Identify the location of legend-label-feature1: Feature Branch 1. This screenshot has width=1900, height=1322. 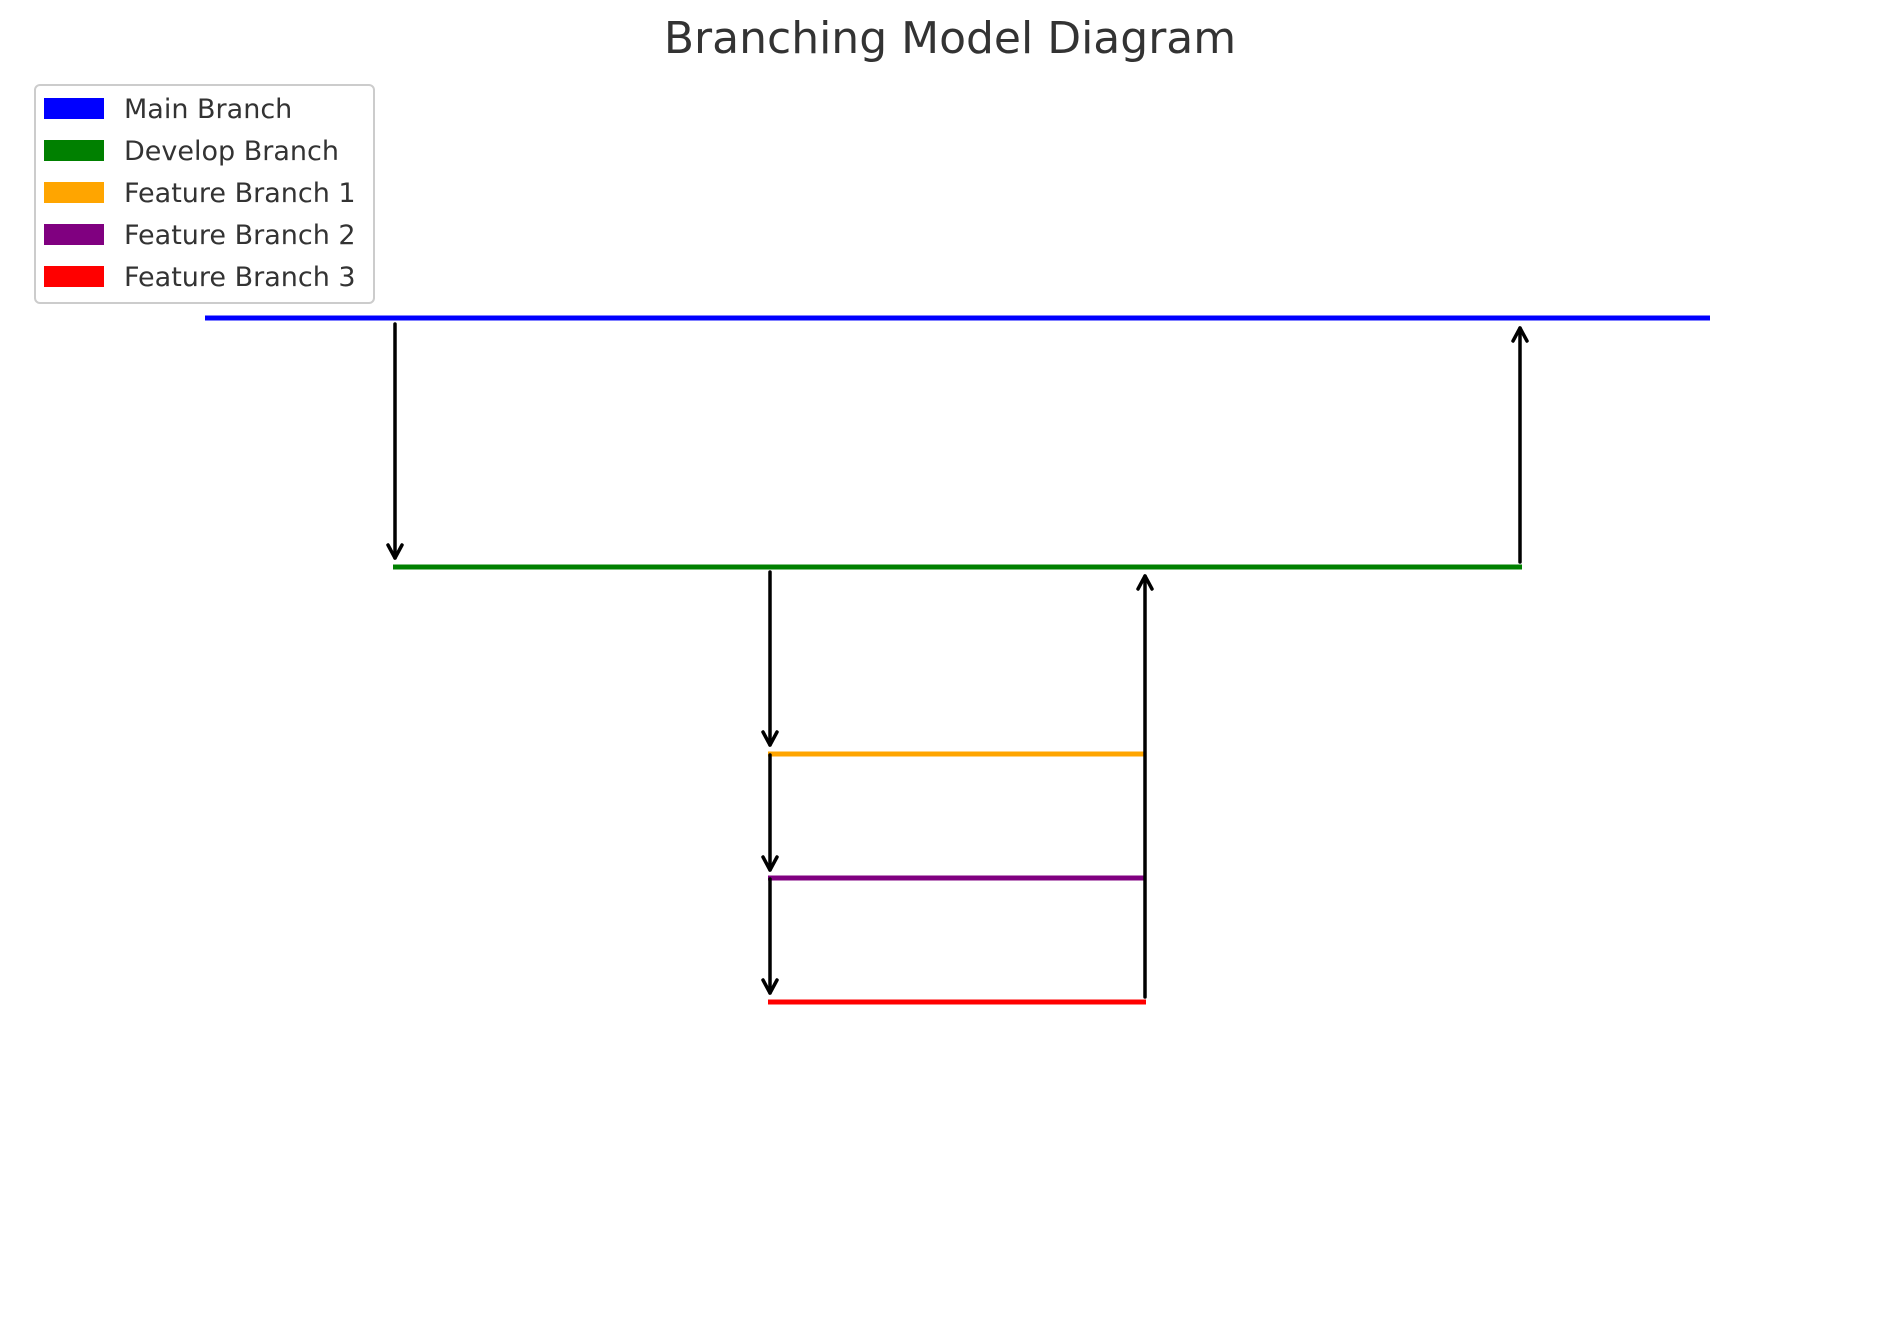
(240, 193).